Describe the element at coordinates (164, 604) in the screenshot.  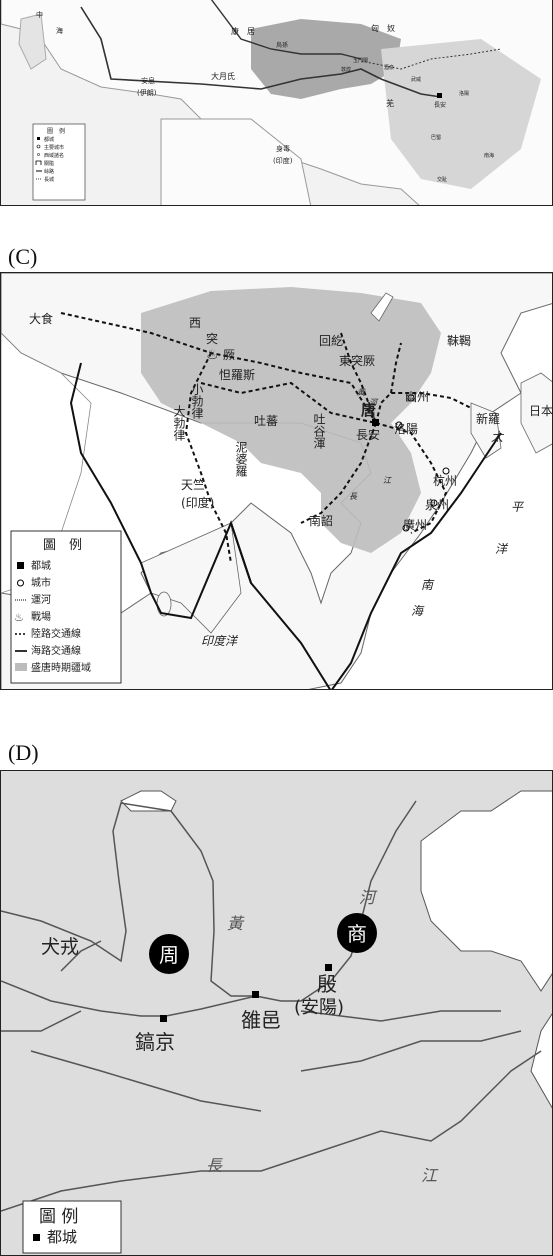
I see `sri-lanka` at that location.